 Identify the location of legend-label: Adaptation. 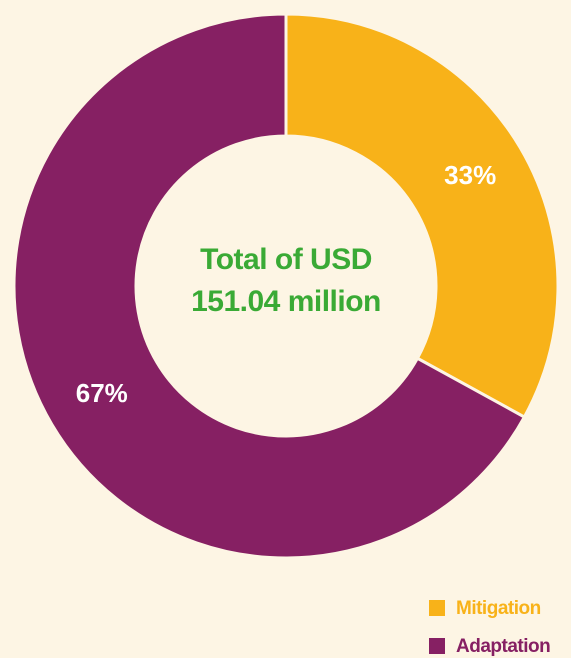
(503, 646).